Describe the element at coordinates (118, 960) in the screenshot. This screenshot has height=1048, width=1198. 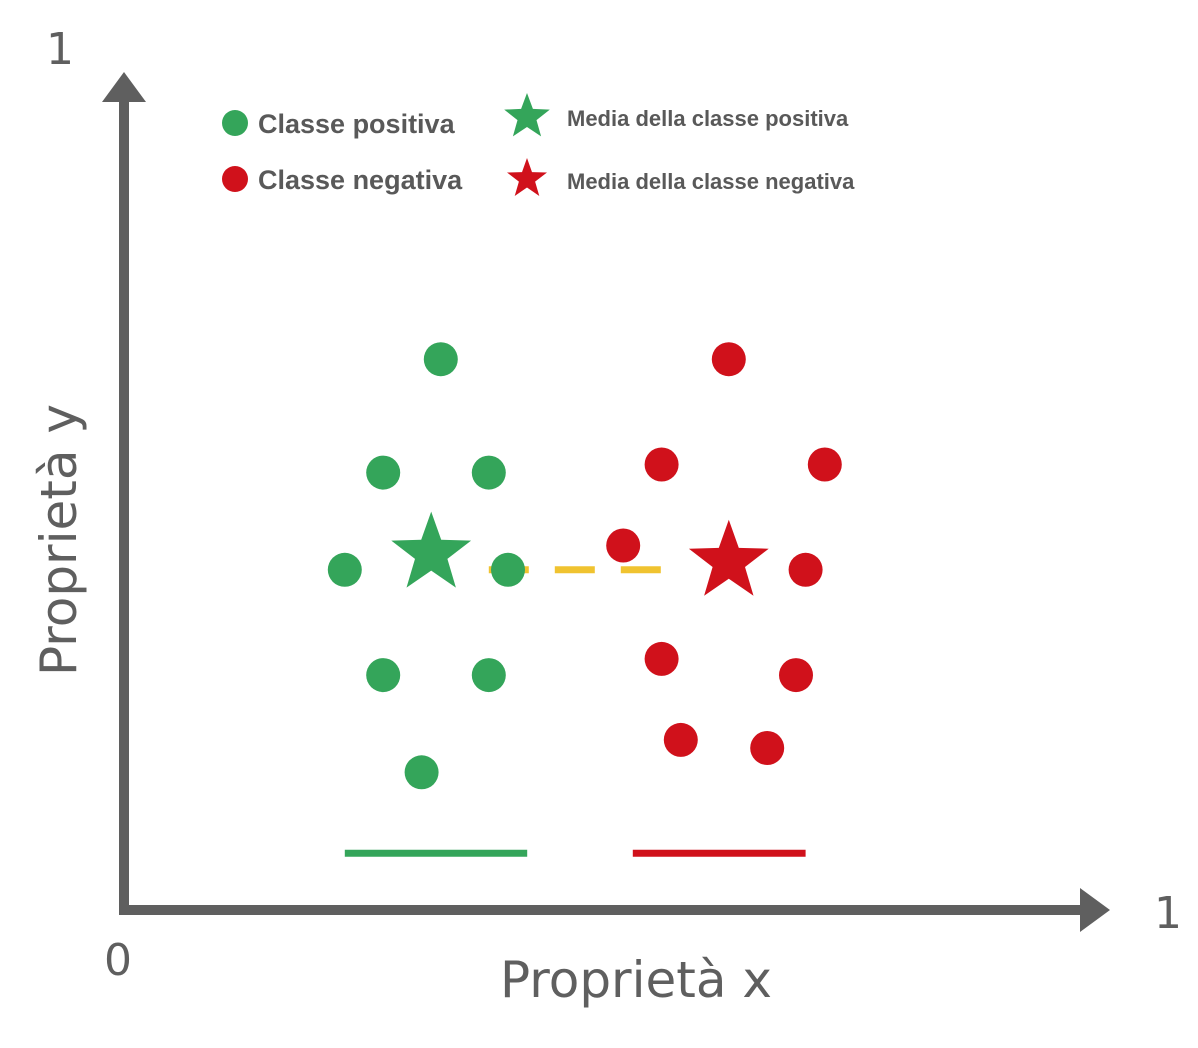
I see `x-axis-min-label: 0` at that location.